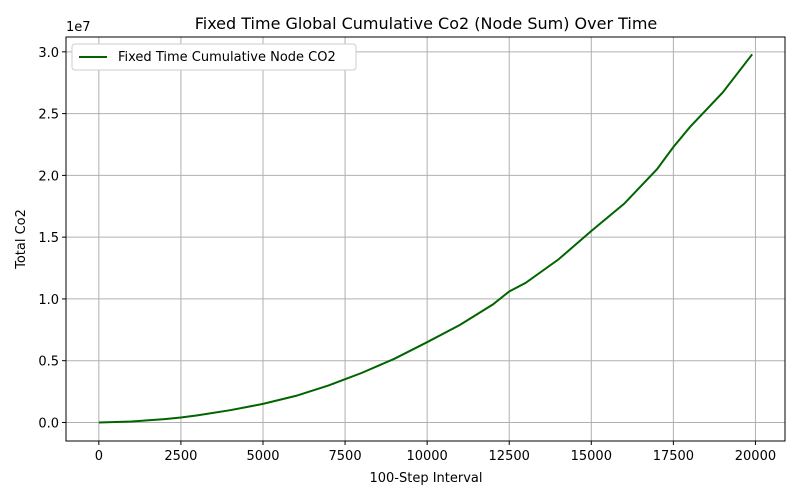  What do you see at coordinates (48, 53) in the screenshot?
I see `y-tick-label: 3.0` at bounding box center [48, 53].